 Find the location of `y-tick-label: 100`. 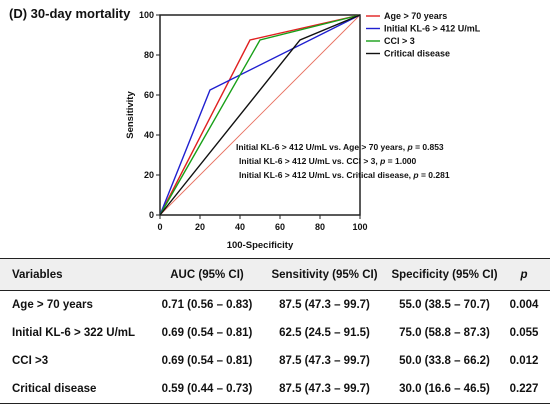

y-tick-label: 100 is located at coordinates (146, 15).